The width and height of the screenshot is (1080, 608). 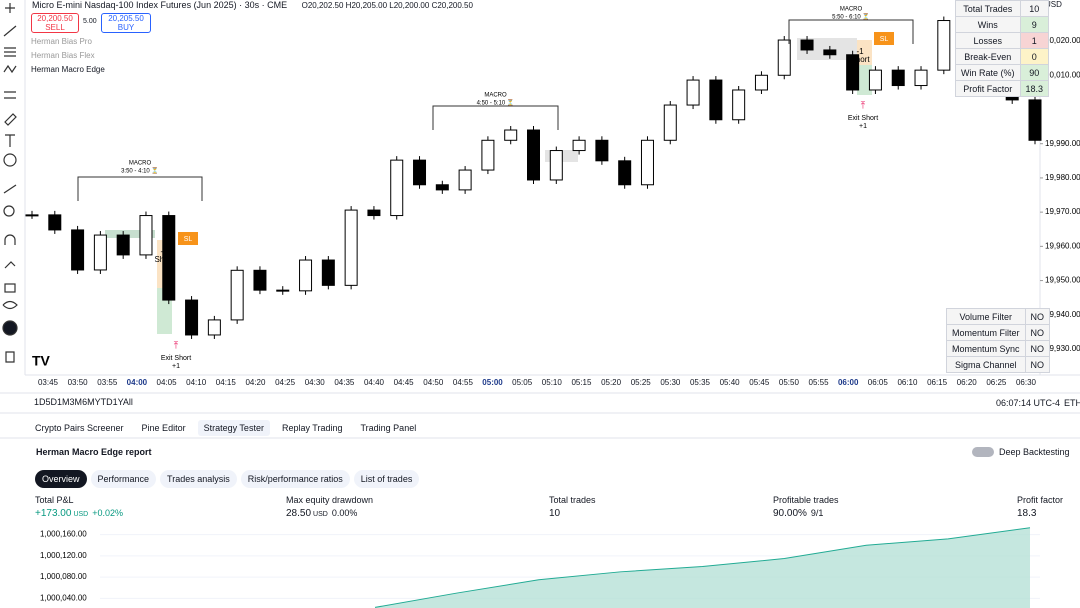 I want to click on macro-window: 4:50 - 5:10 ⏳, so click(x=496, y=103).